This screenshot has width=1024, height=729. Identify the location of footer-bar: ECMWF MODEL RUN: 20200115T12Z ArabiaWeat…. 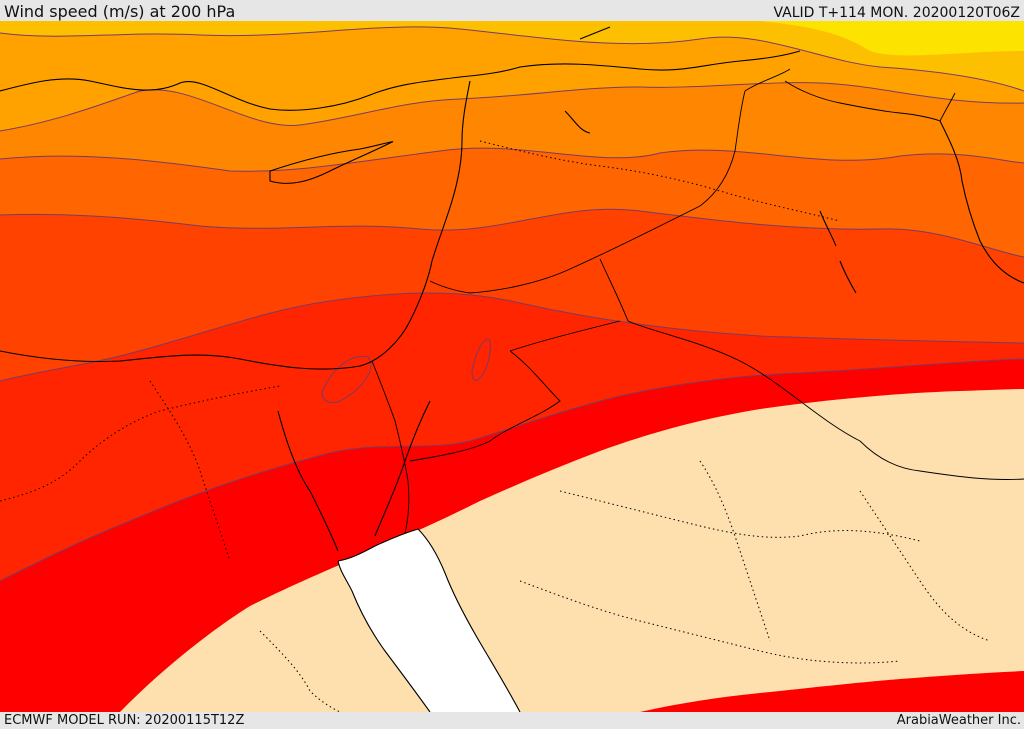
(512, 720).